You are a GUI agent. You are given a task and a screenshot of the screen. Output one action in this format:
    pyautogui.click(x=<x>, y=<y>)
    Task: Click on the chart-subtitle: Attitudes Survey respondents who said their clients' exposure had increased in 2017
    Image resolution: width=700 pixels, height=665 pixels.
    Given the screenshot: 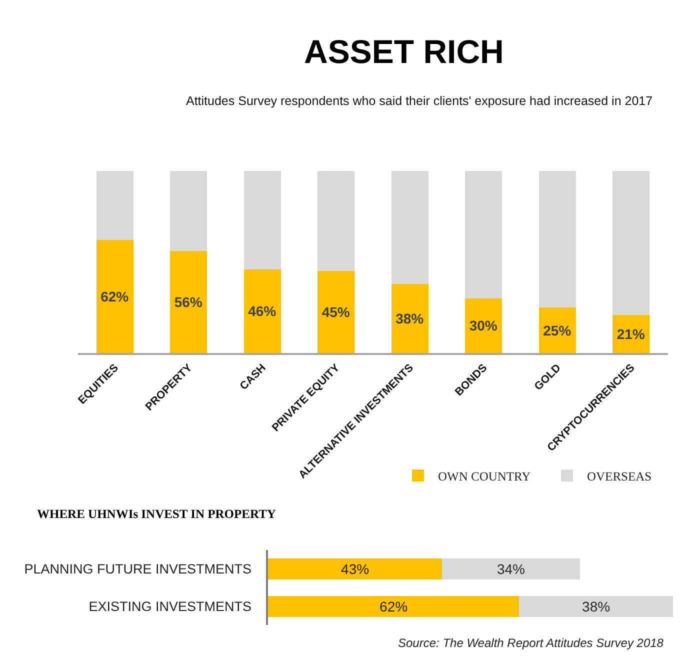 What is the action you would take?
    pyautogui.click(x=419, y=101)
    